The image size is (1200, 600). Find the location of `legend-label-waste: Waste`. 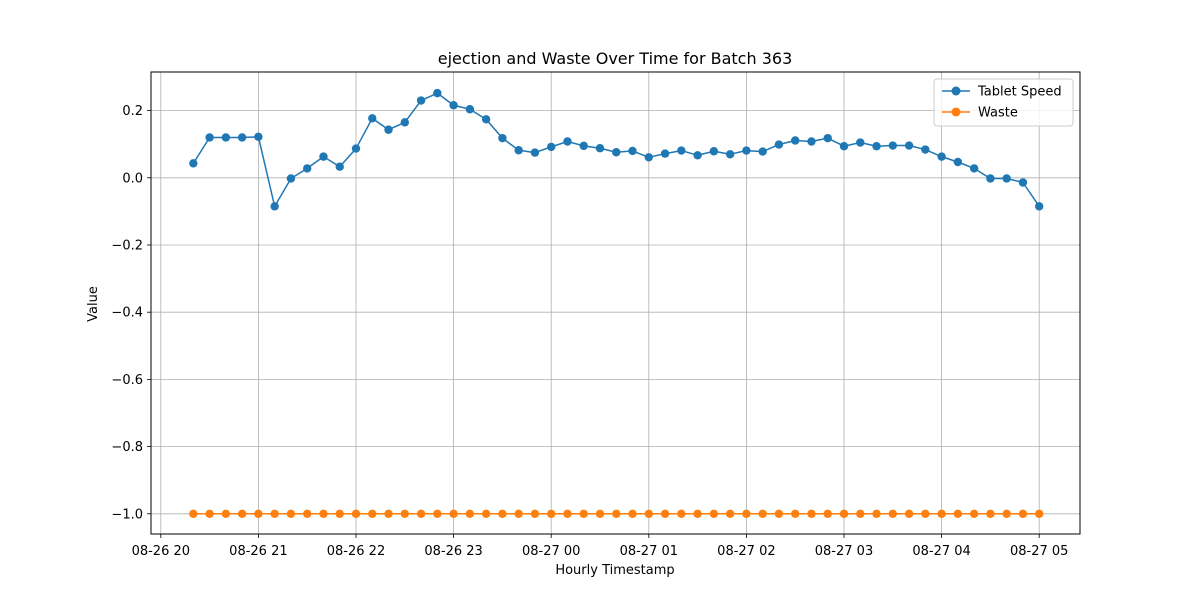

legend-label-waste: Waste is located at coordinates (998, 113).